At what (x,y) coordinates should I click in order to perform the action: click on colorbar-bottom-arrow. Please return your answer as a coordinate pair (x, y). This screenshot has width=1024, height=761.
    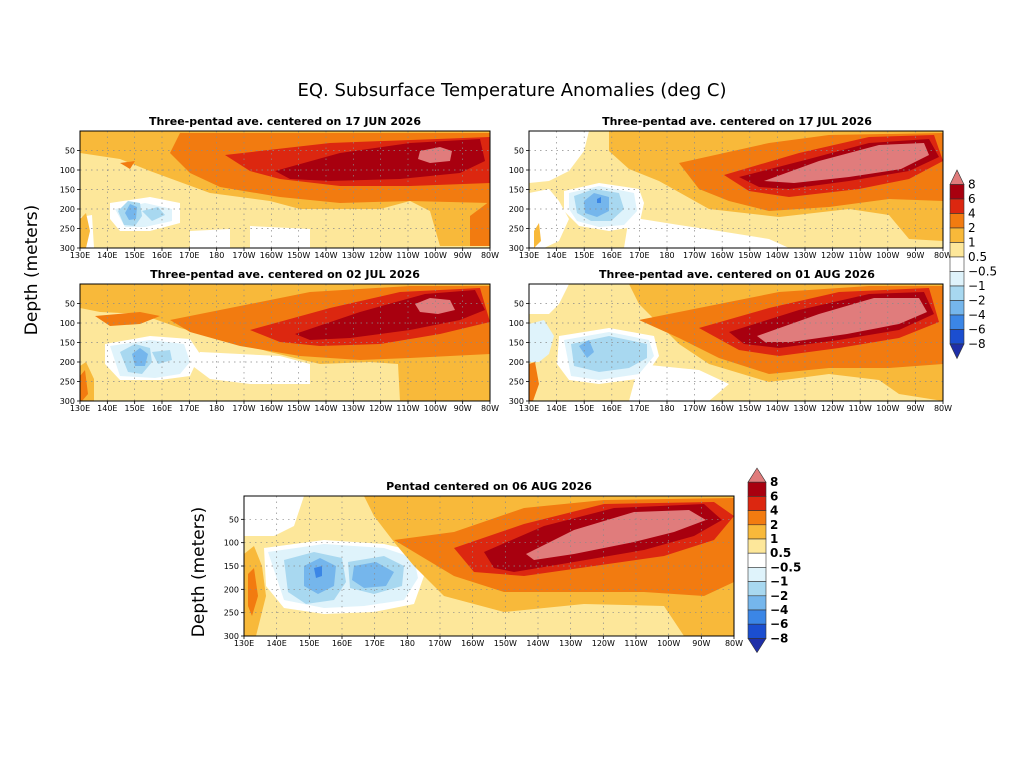
    Looking at the image, I should click on (957, 351).